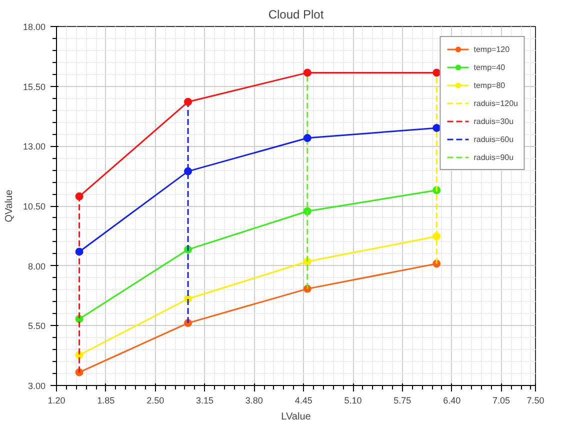 This screenshot has width=563, height=432. Describe the element at coordinates (34, 27) in the screenshot. I see `y-tick-label: 18.00` at that location.